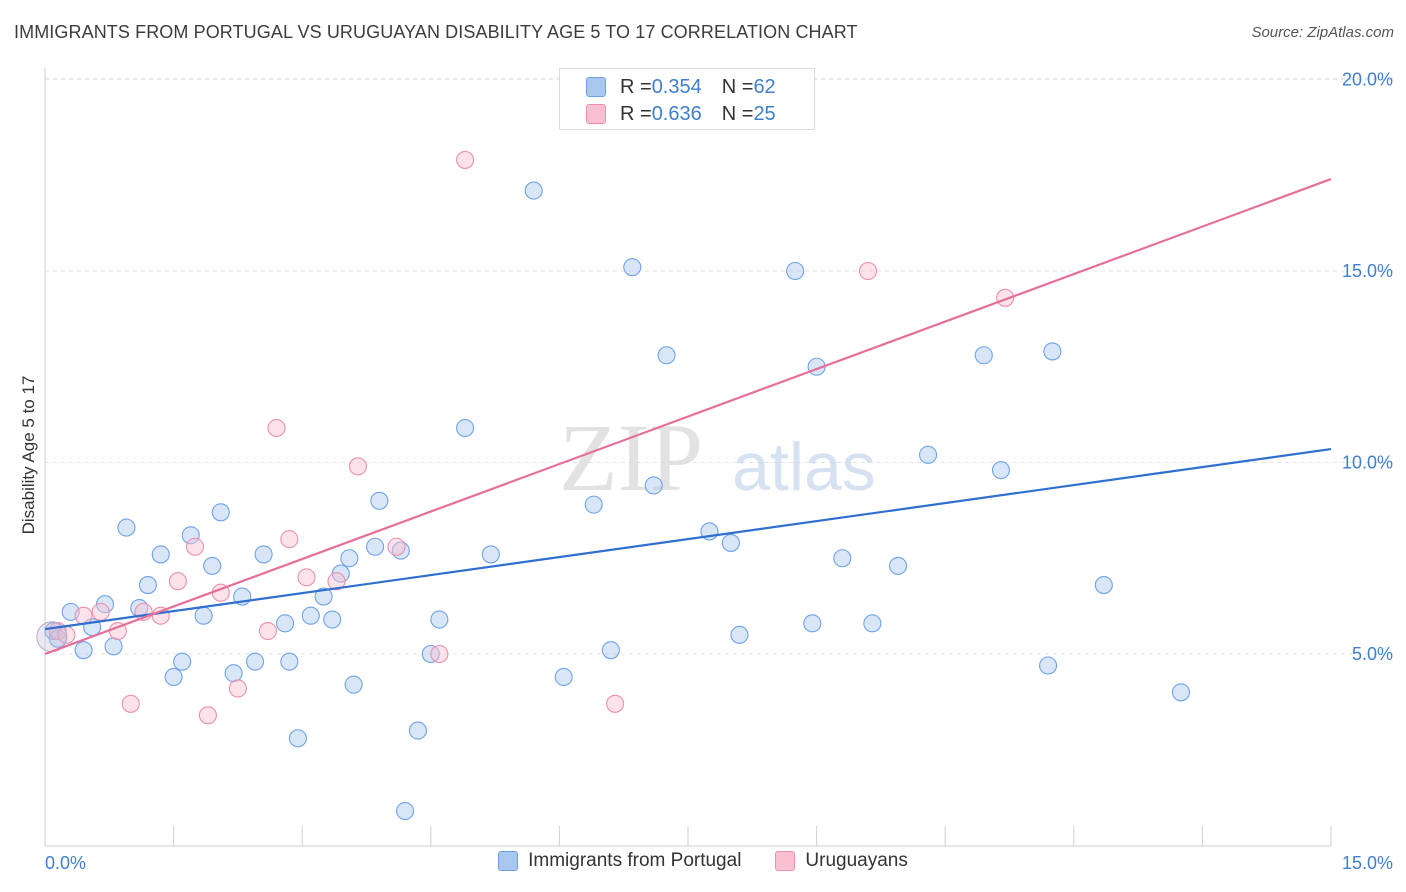  What do you see at coordinates (619, 861) in the screenshot?
I see `legend-item-portugal: Immigrants from Portugal` at bounding box center [619, 861].